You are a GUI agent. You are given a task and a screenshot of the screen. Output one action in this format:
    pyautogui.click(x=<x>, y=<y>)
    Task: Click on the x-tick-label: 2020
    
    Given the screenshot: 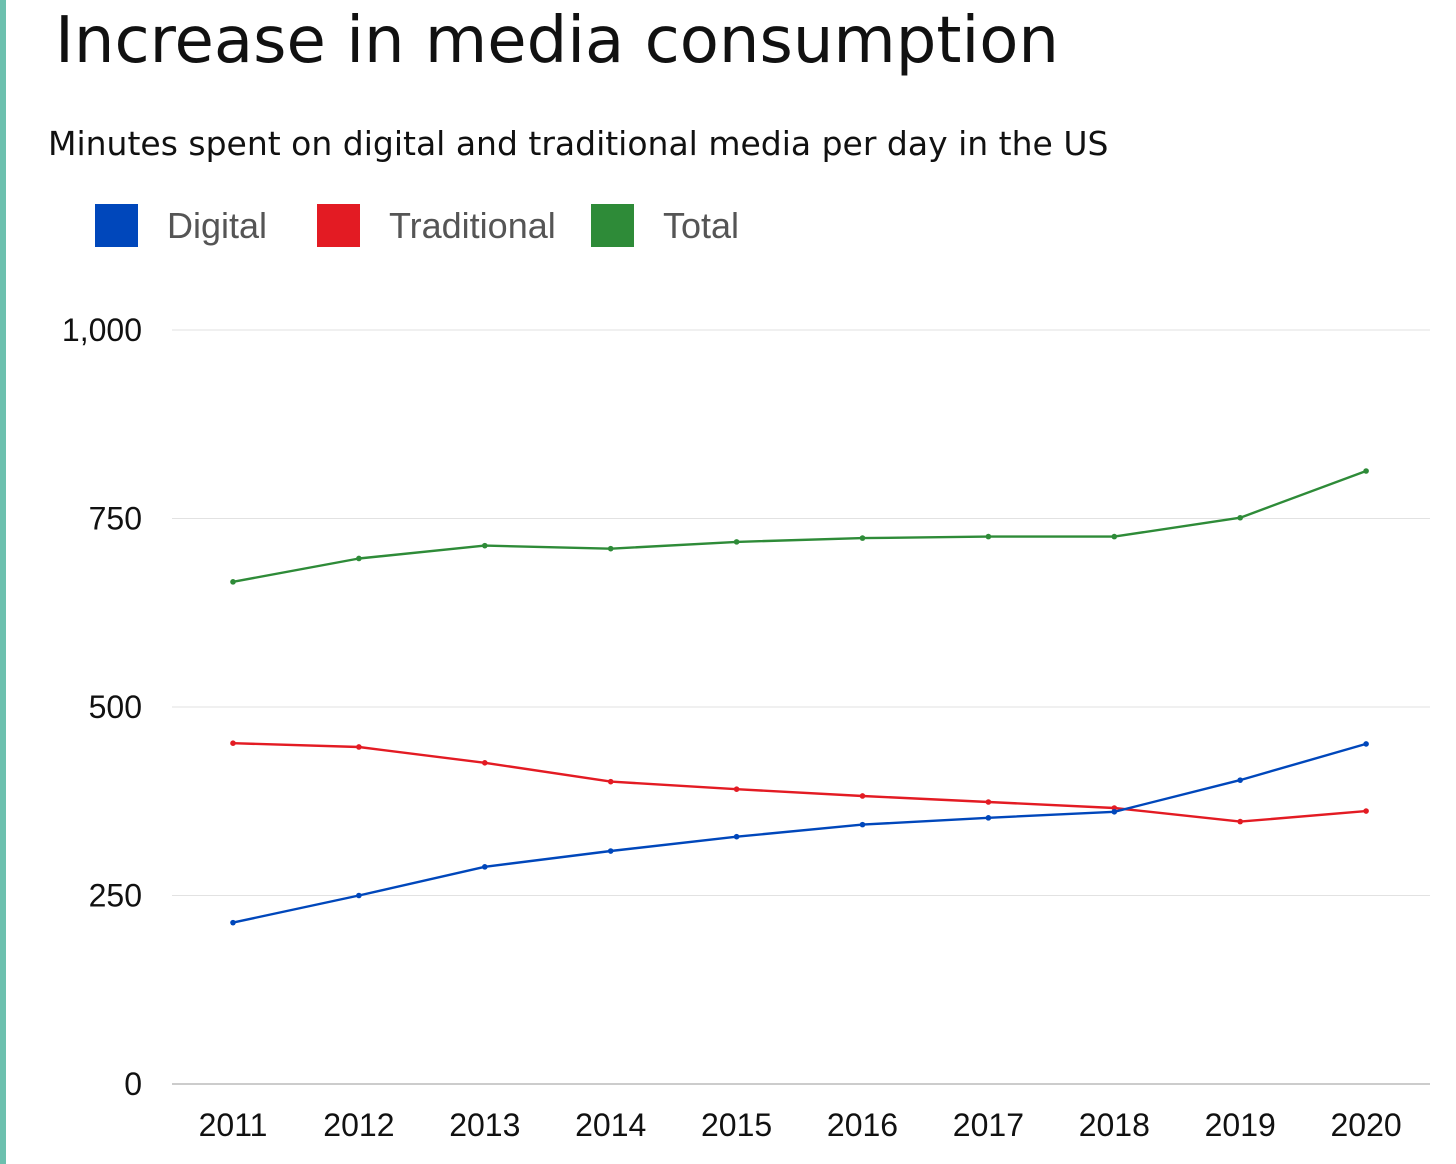 What is the action you would take?
    pyautogui.click(x=1366, y=1125)
    